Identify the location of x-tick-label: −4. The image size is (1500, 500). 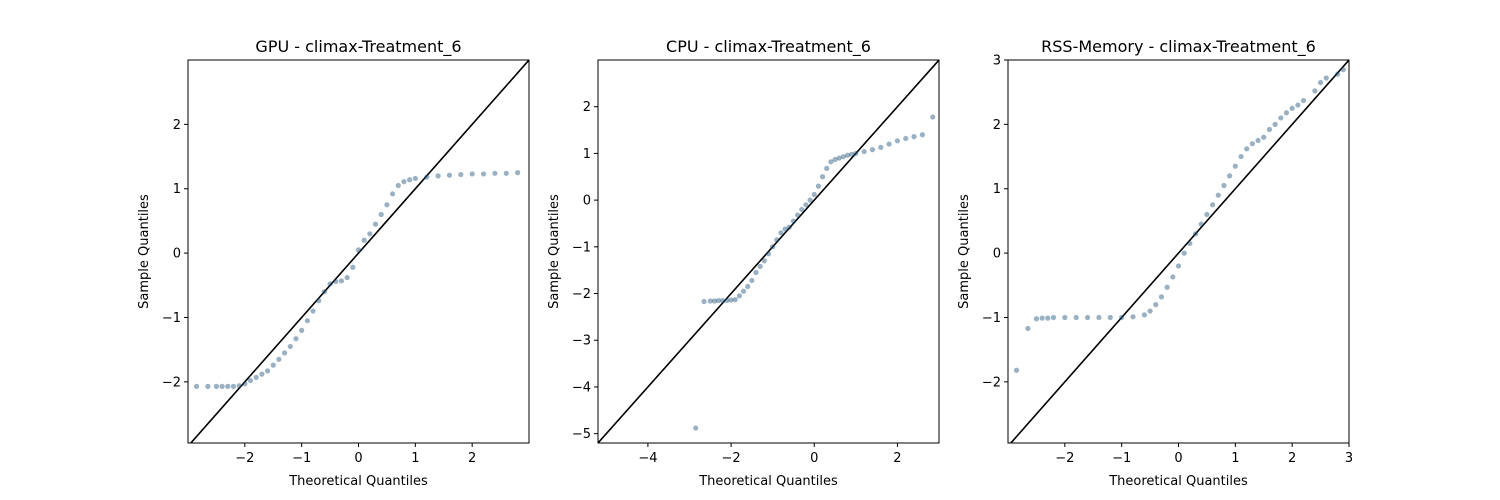
(647, 458).